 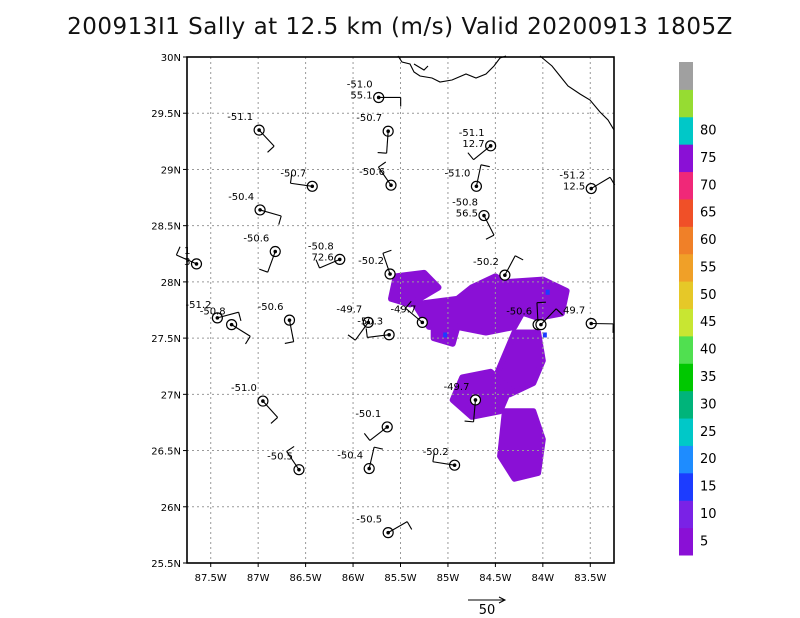 What do you see at coordinates (166, 452) in the screenshot?
I see `lat-tick-label: 26.5N` at bounding box center [166, 452].